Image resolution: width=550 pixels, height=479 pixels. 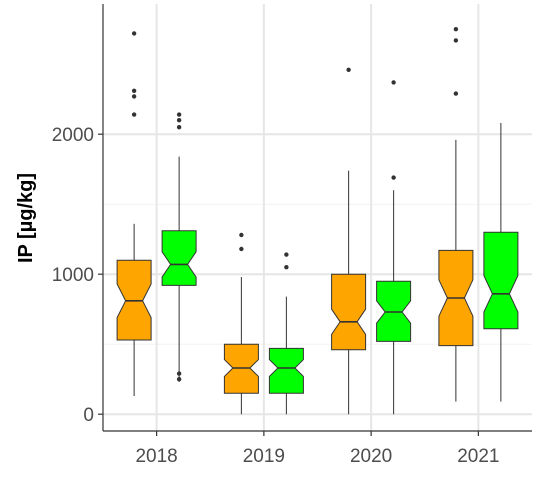 I want to click on x-tick-label: 2020, so click(x=371, y=456).